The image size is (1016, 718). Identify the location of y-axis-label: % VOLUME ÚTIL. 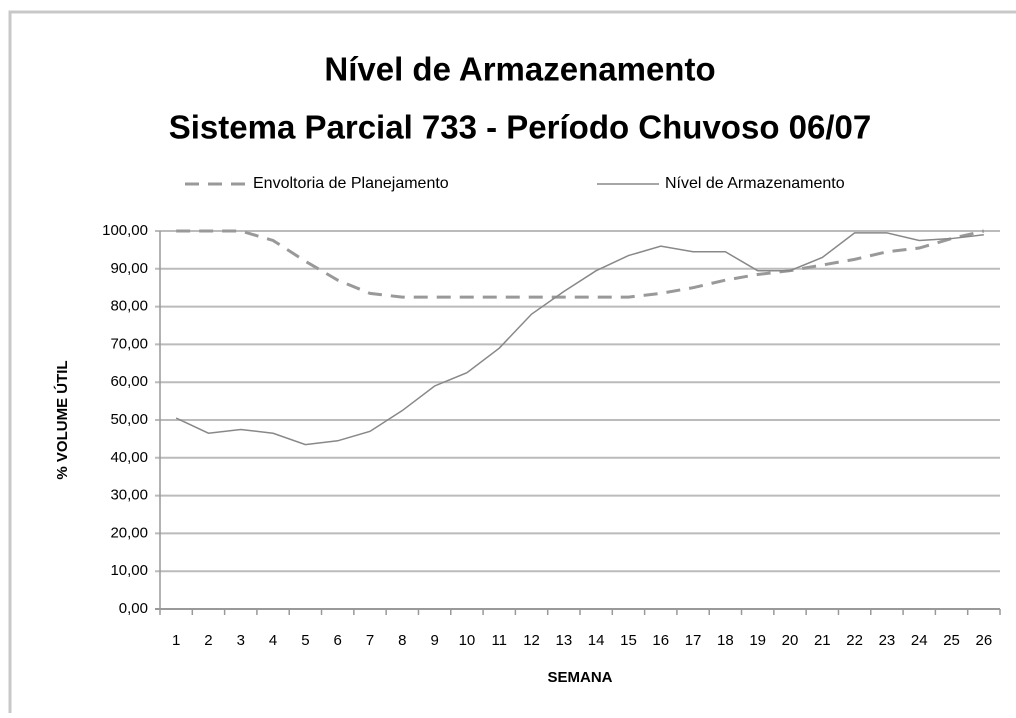
(62, 419).